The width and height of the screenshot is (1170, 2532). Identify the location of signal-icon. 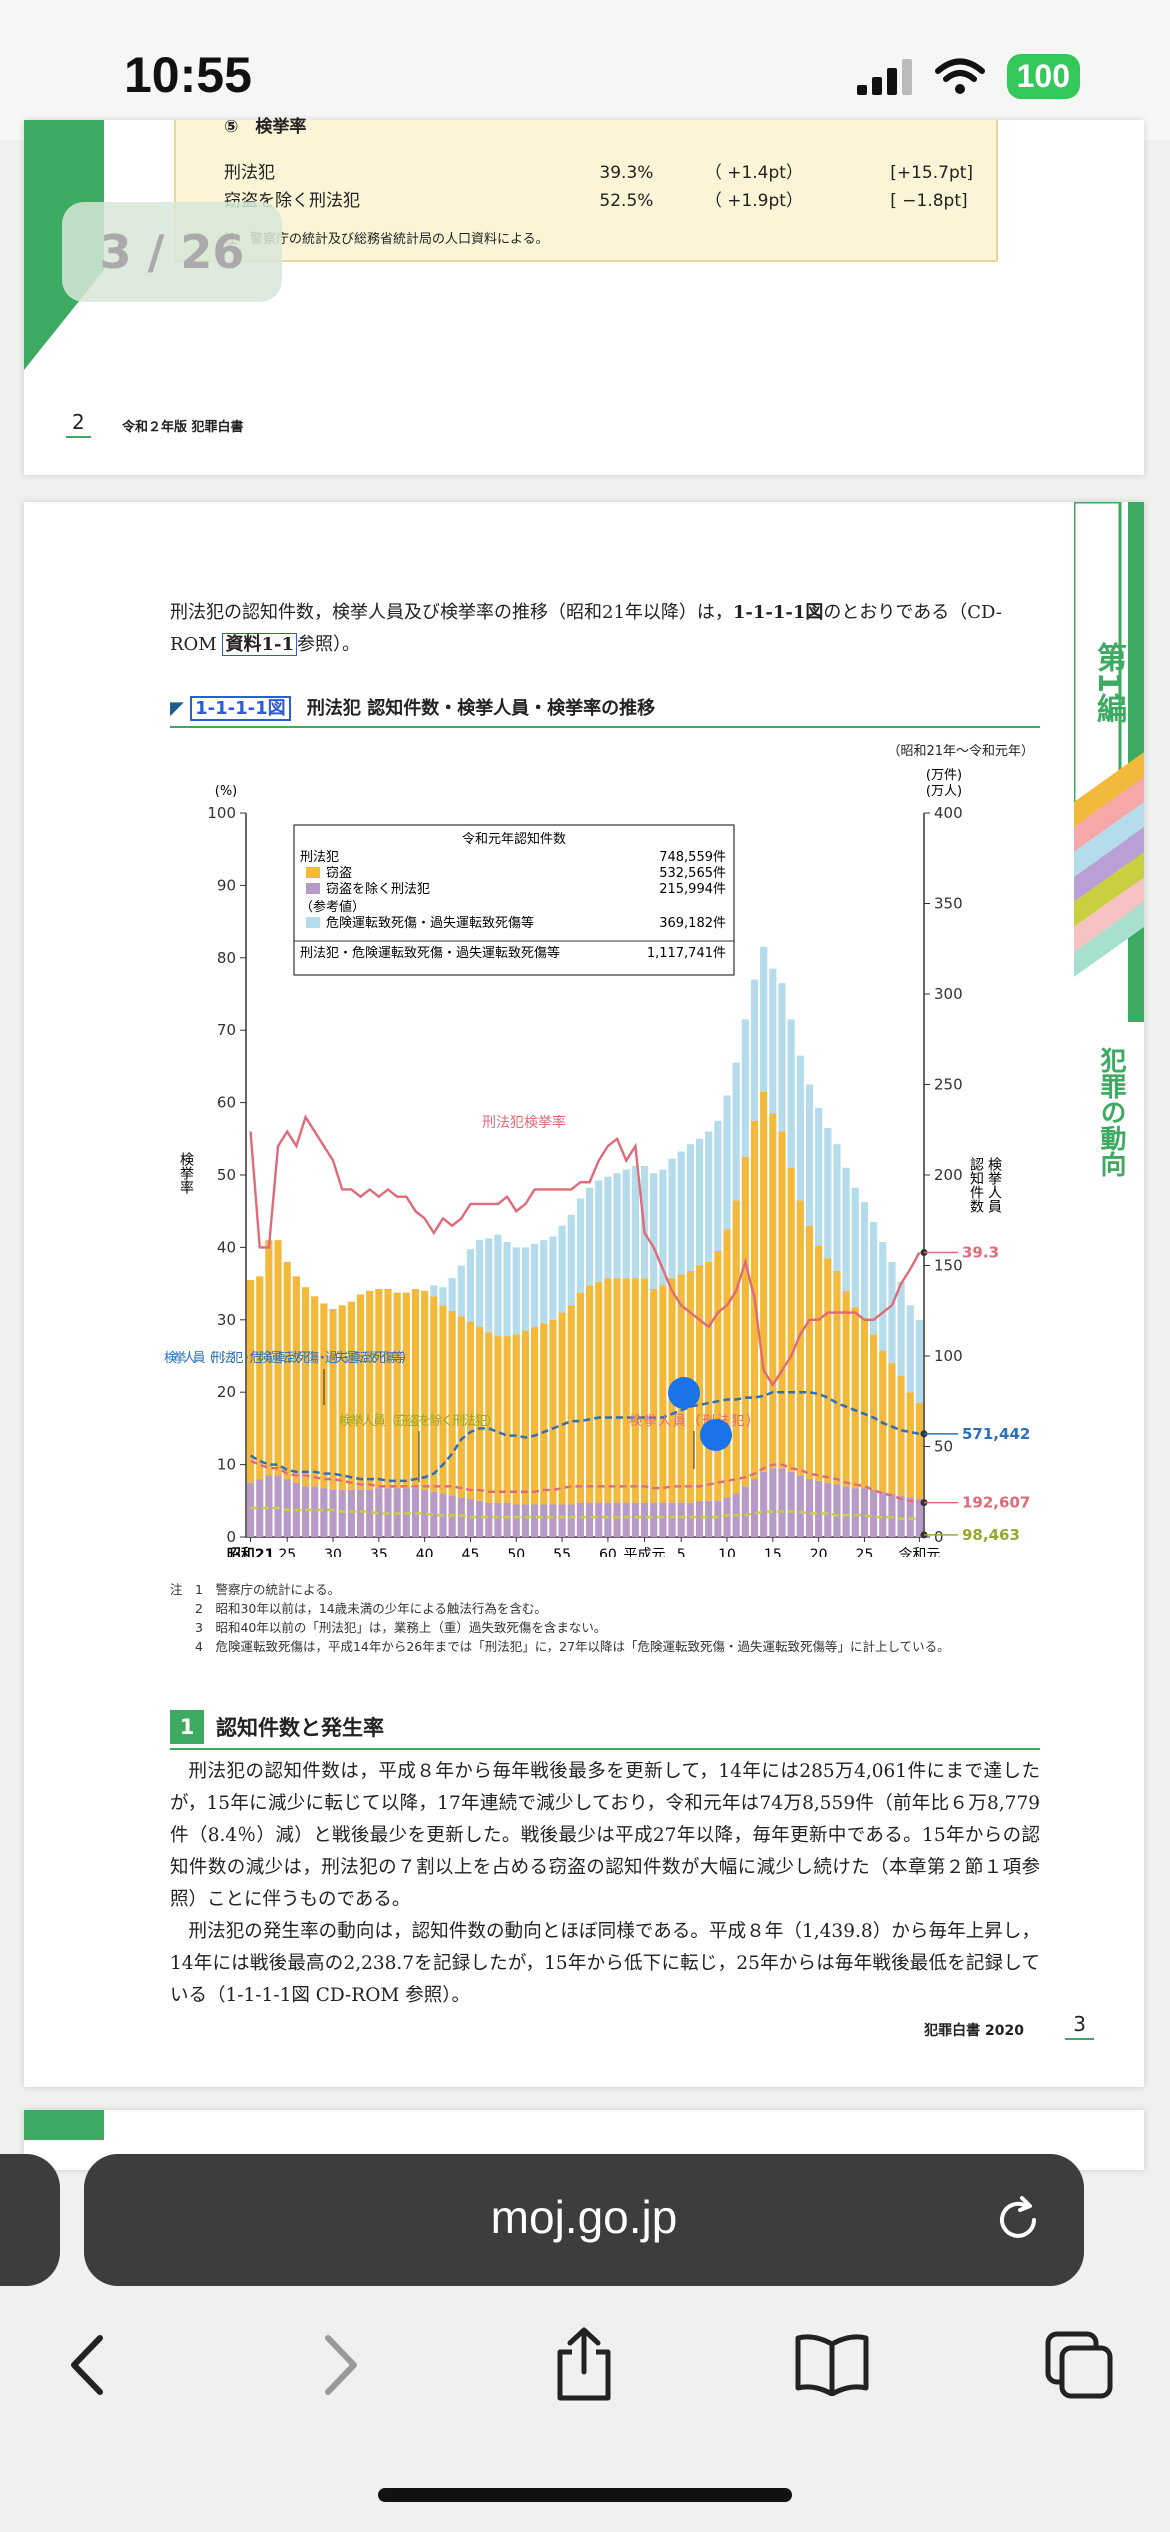
(884, 76).